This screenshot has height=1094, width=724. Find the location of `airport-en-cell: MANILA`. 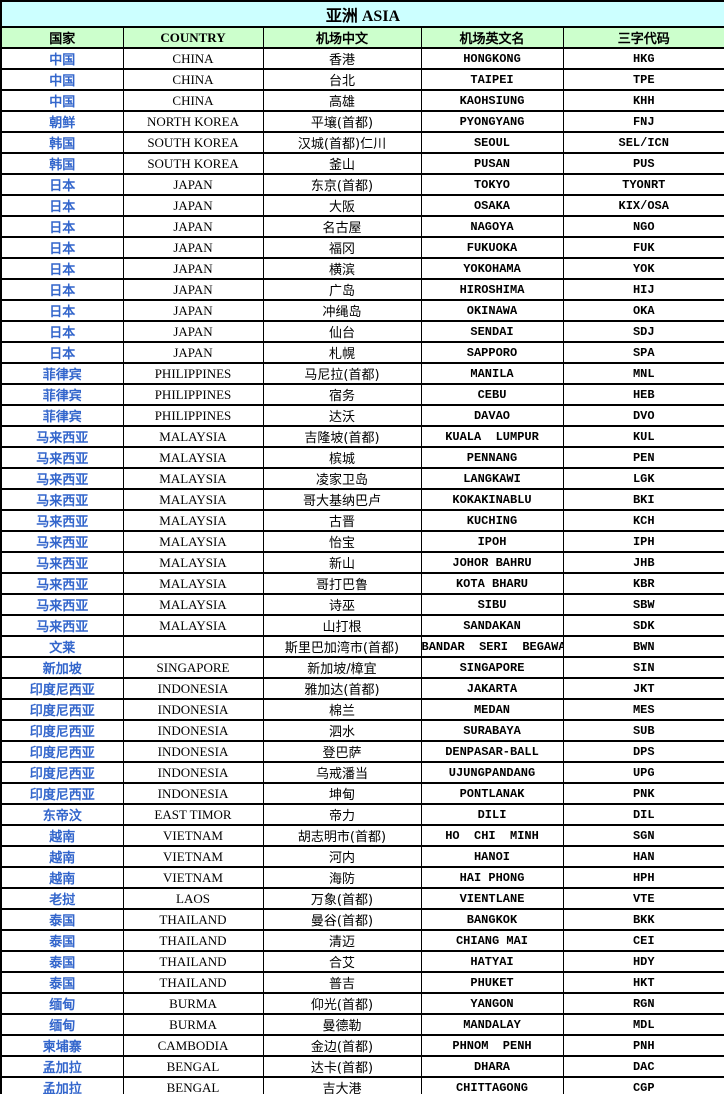

airport-en-cell: MANILA is located at coordinates (492, 373).